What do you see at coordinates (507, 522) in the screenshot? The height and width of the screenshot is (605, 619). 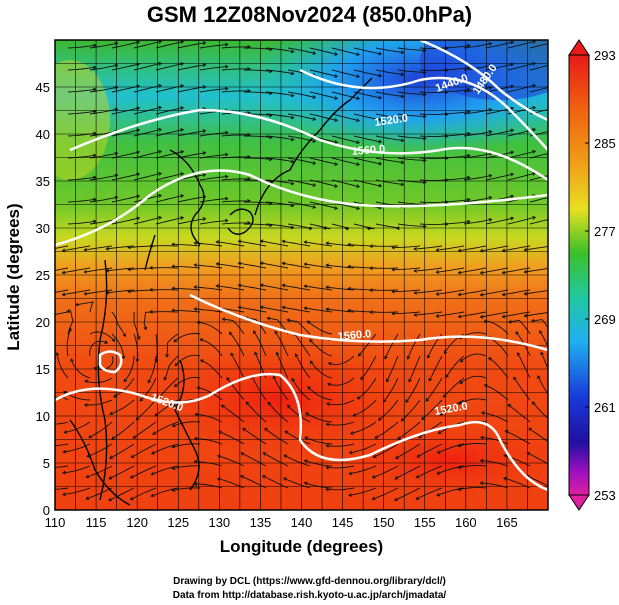 I see `x-tick-label: 165` at bounding box center [507, 522].